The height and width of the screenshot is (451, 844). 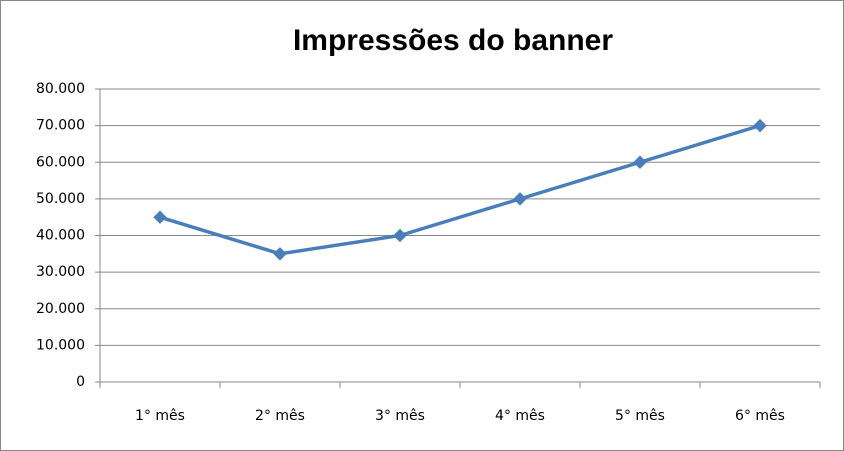 What do you see at coordinates (760, 416) in the screenshot?
I see `x-tick-label: 6° mês` at bounding box center [760, 416].